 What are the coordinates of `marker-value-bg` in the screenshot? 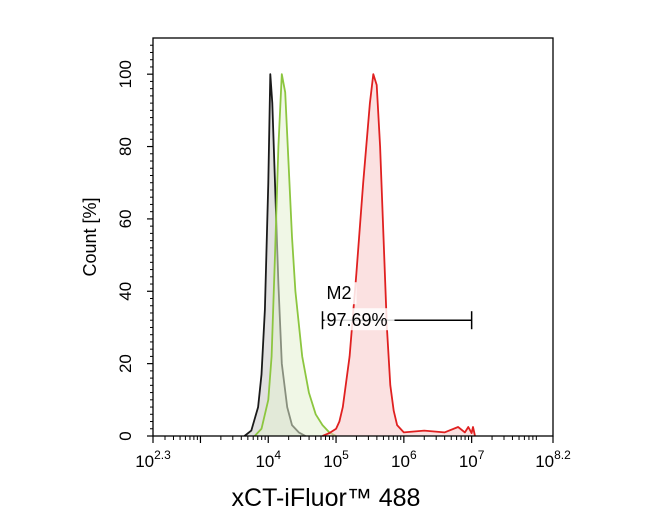 It's located at (359, 319).